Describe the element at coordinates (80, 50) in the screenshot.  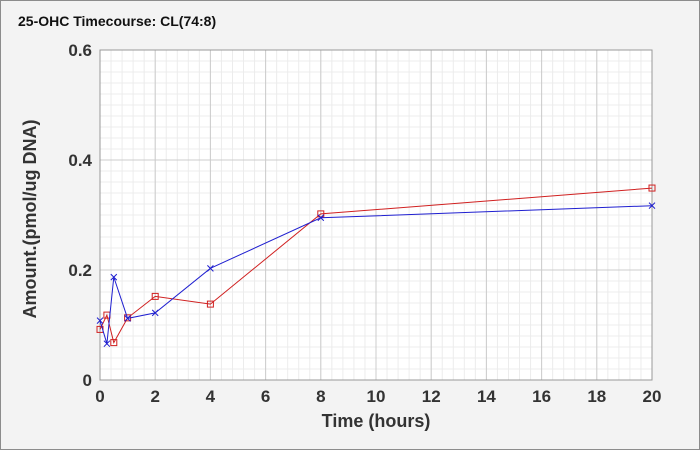
I see `y-tick-label: 0.6` at that location.